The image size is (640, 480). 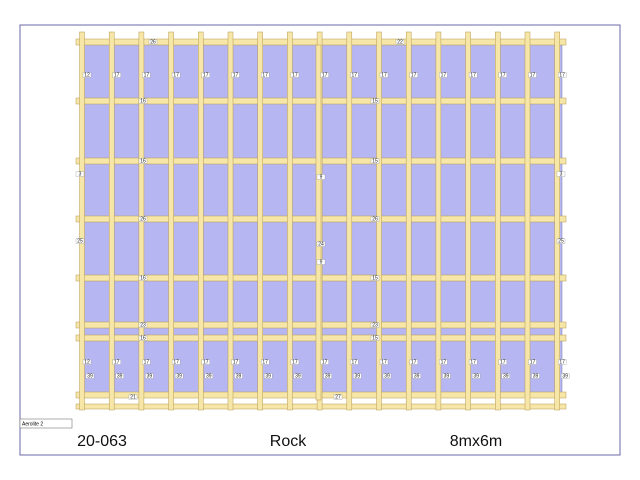 I want to click on label: 26, so click(x=375, y=219).